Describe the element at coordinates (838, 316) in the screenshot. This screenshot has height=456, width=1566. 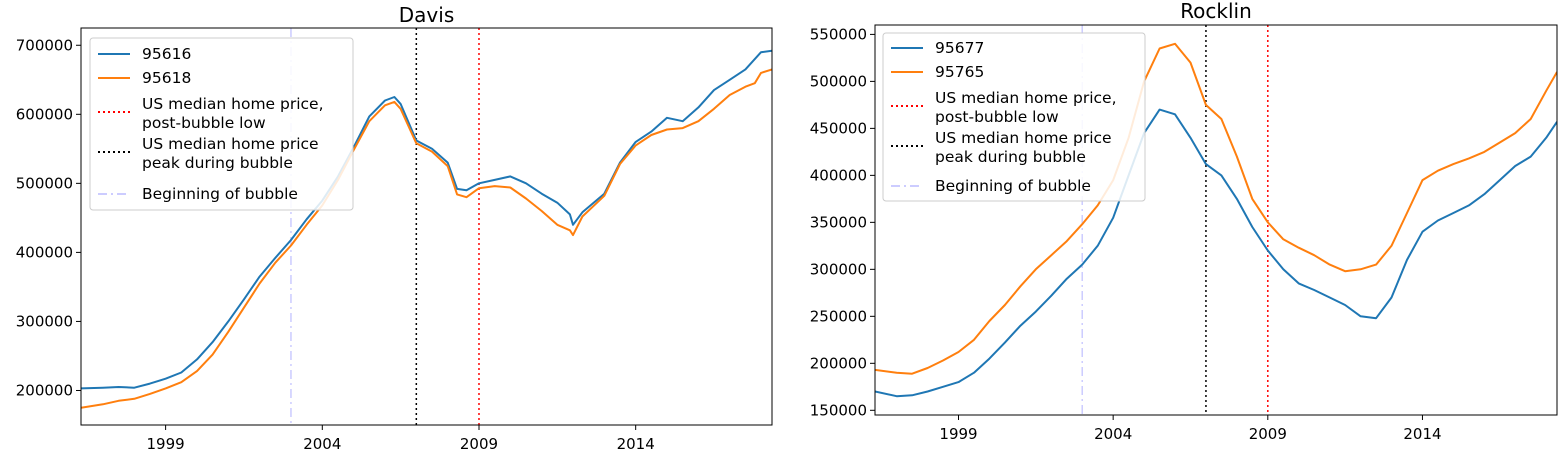
I see `y-tick-label: 250000` at that location.